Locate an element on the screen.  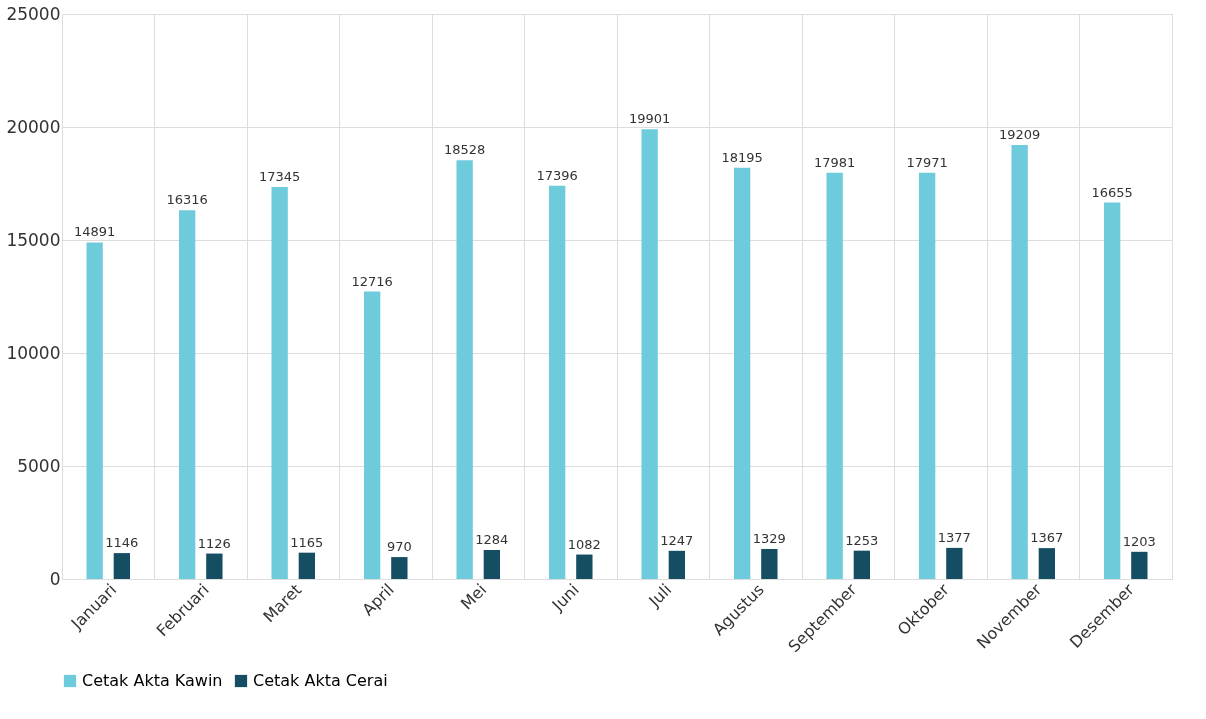
data-label: 1126 is located at coordinates (214, 543).